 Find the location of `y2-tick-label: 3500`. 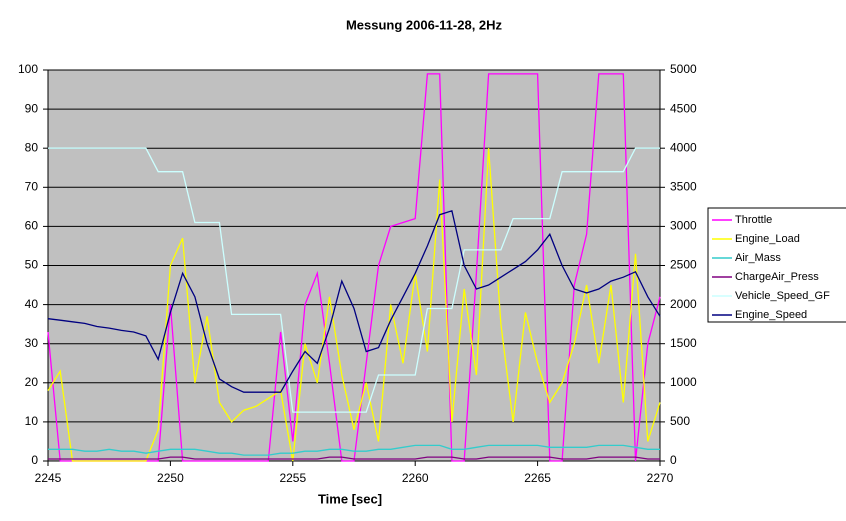

y2-tick-label: 3500 is located at coordinates (683, 186).